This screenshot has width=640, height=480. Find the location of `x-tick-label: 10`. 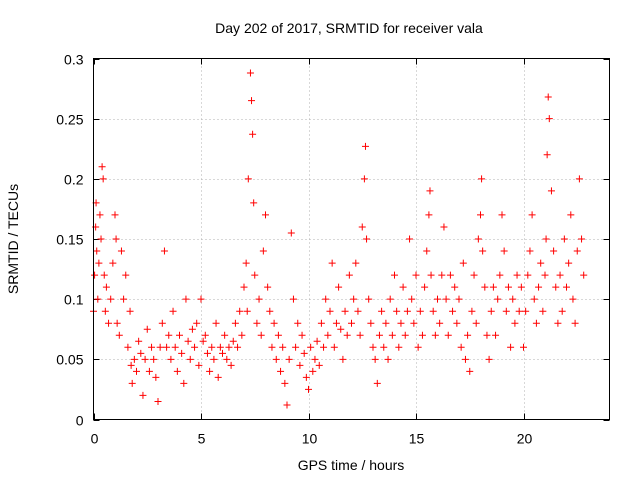

x-tick-label: 10 is located at coordinates (310, 439).